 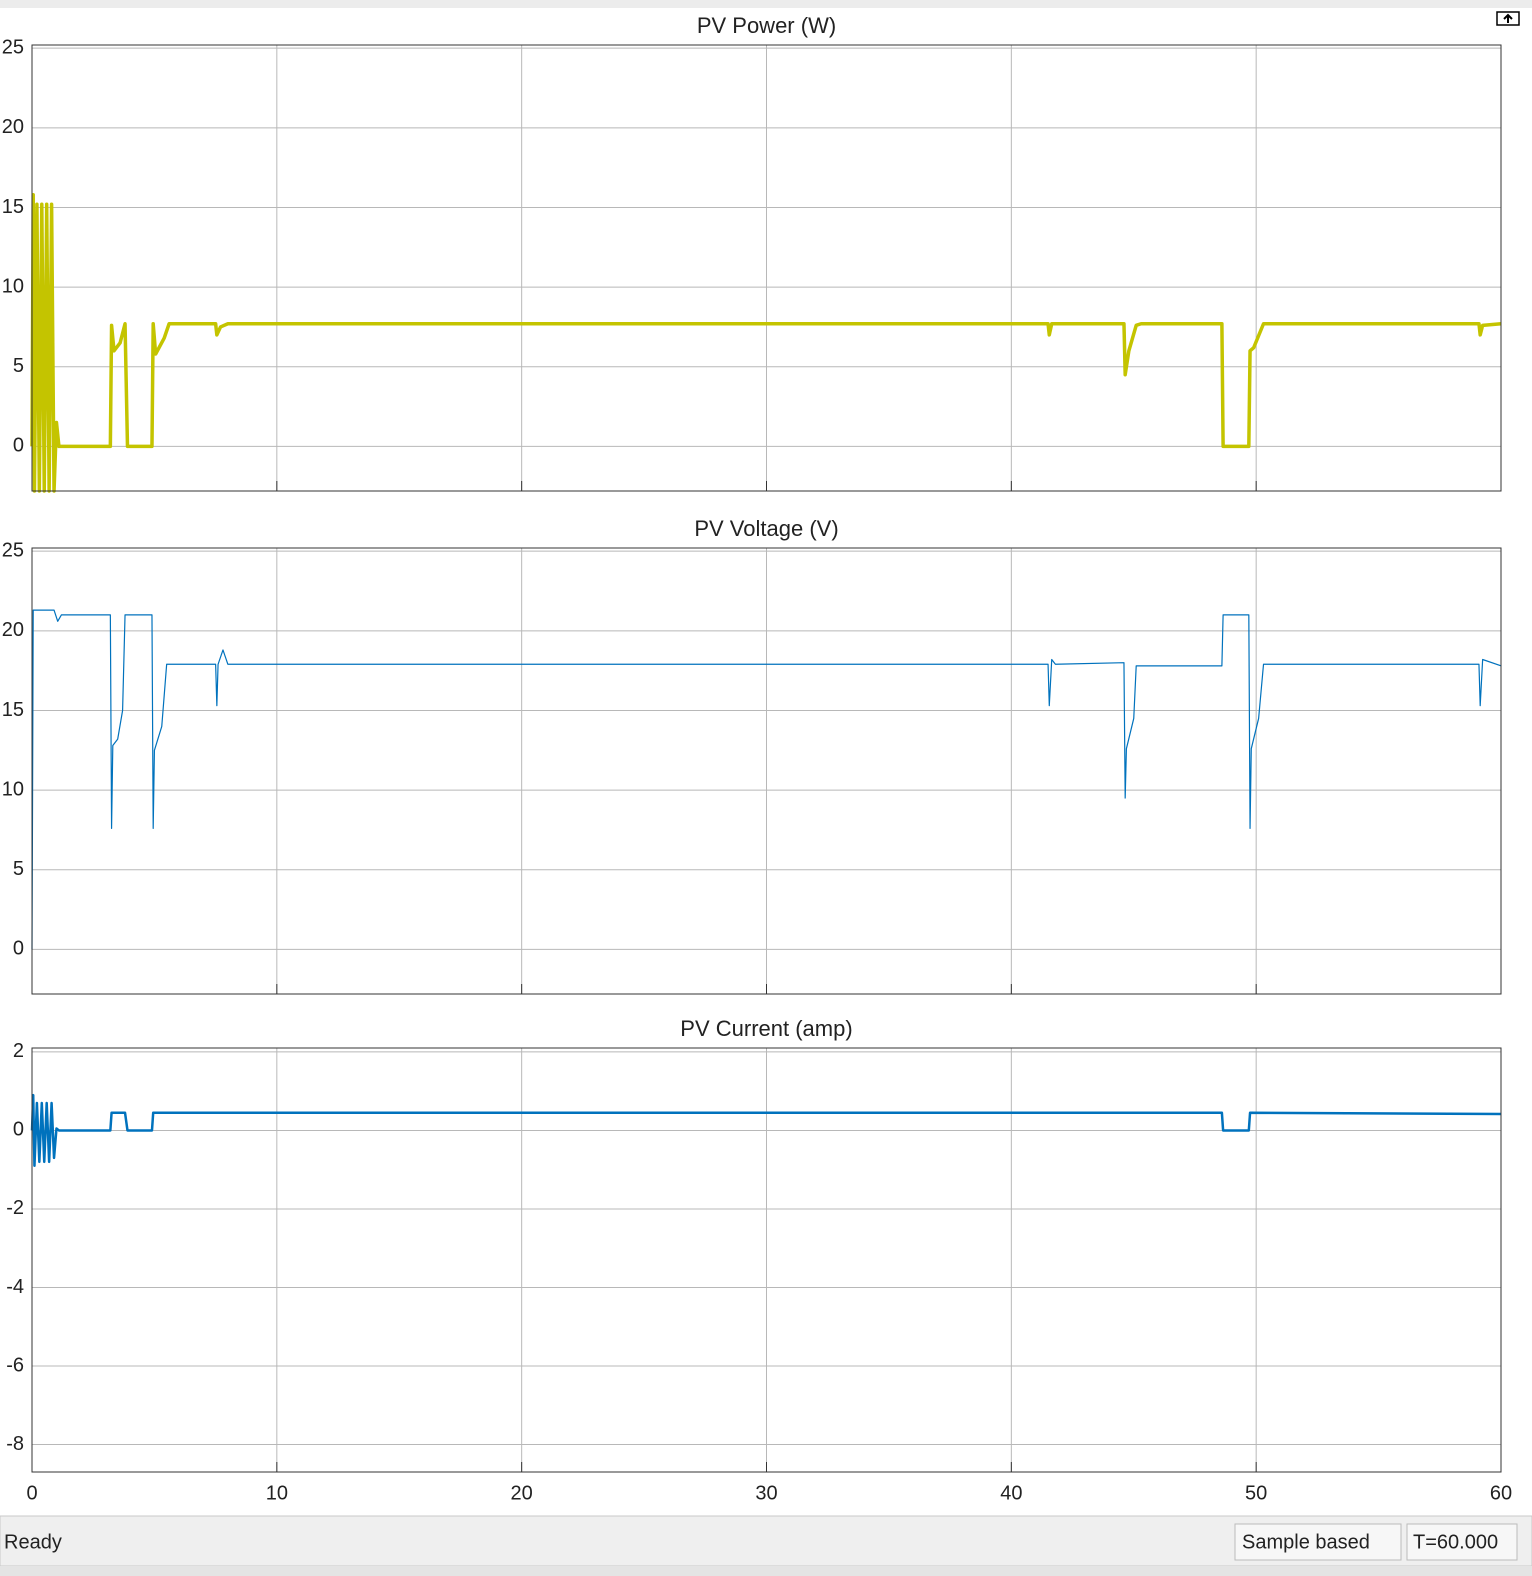 I want to click on window-bottom, so click(x=766, y=1571).